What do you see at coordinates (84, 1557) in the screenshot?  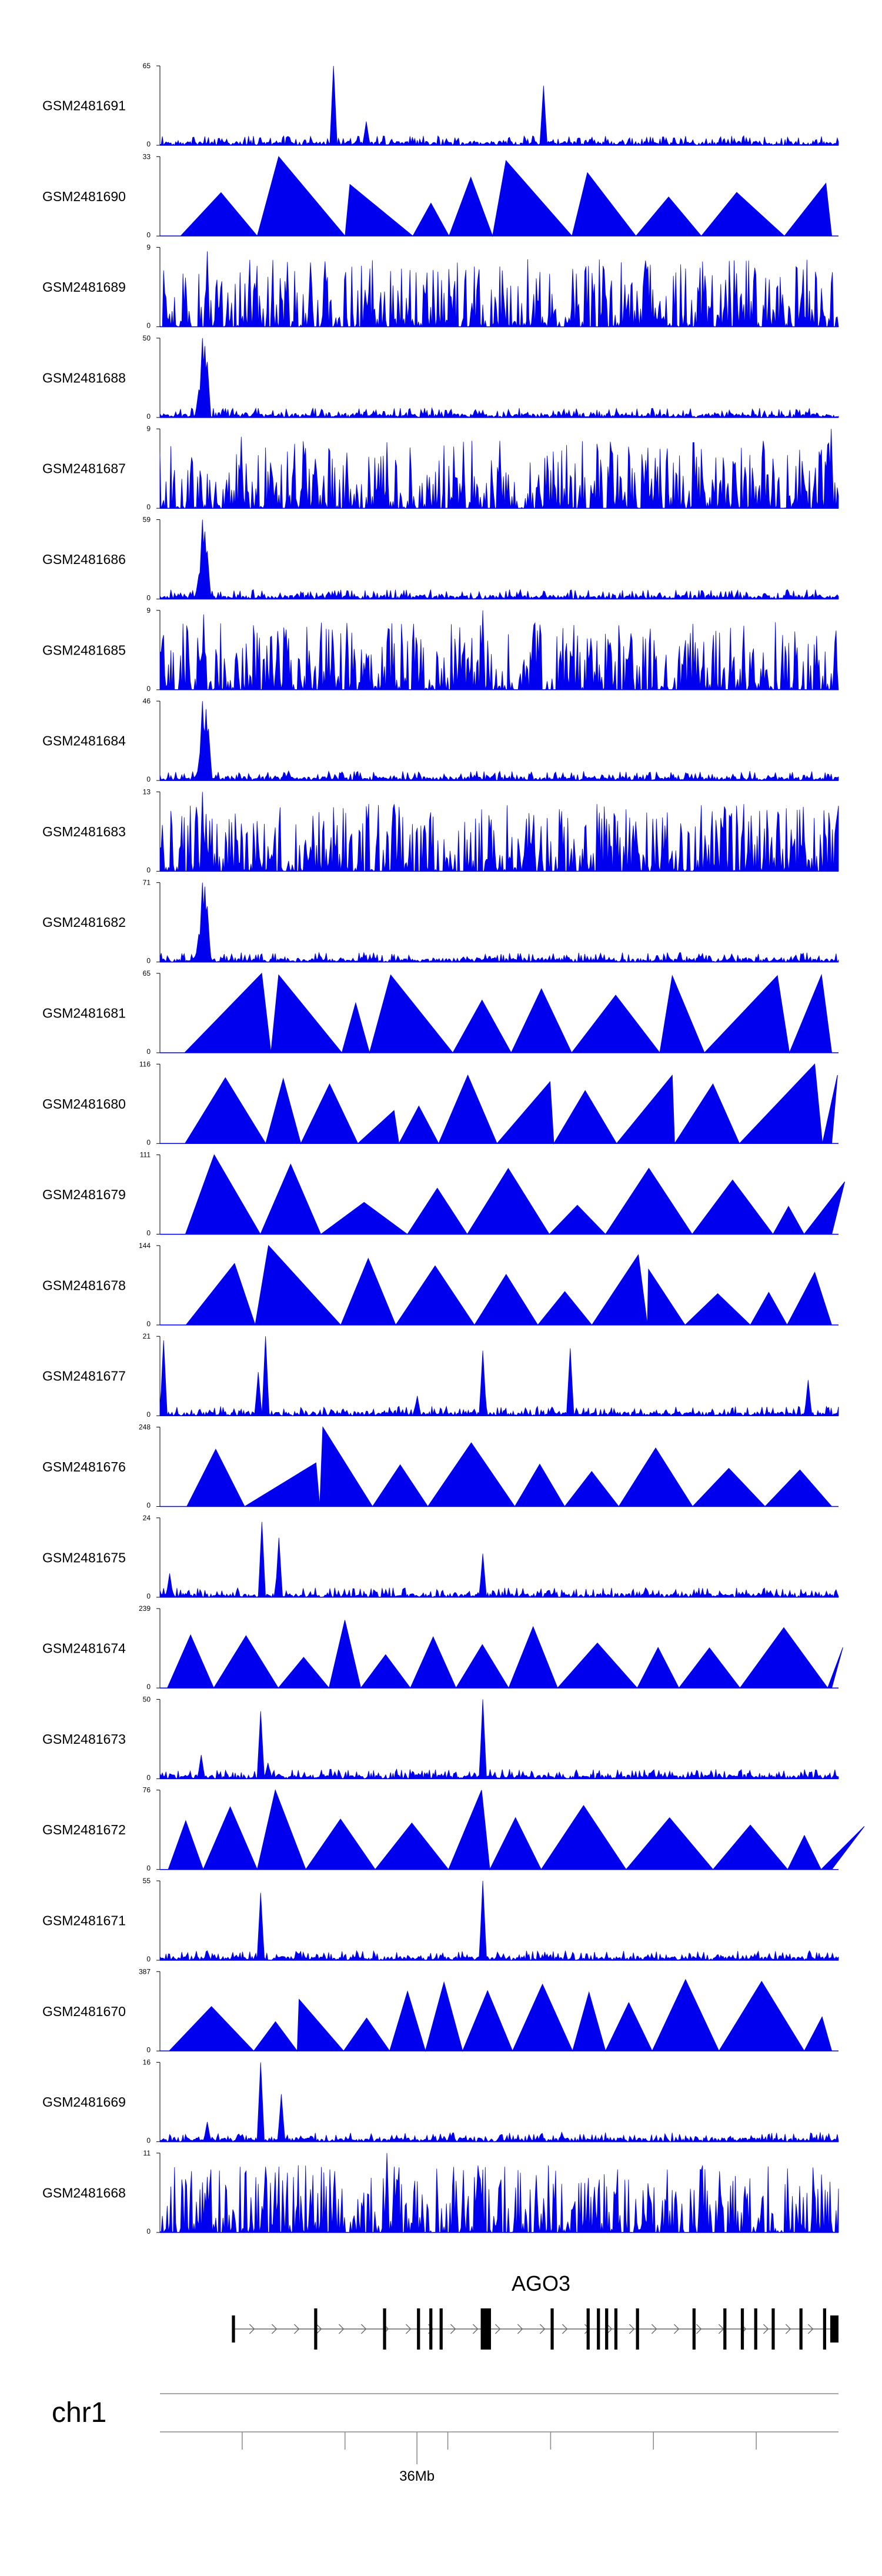 I see `track-label: GSM2481675` at bounding box center [84, 1557].